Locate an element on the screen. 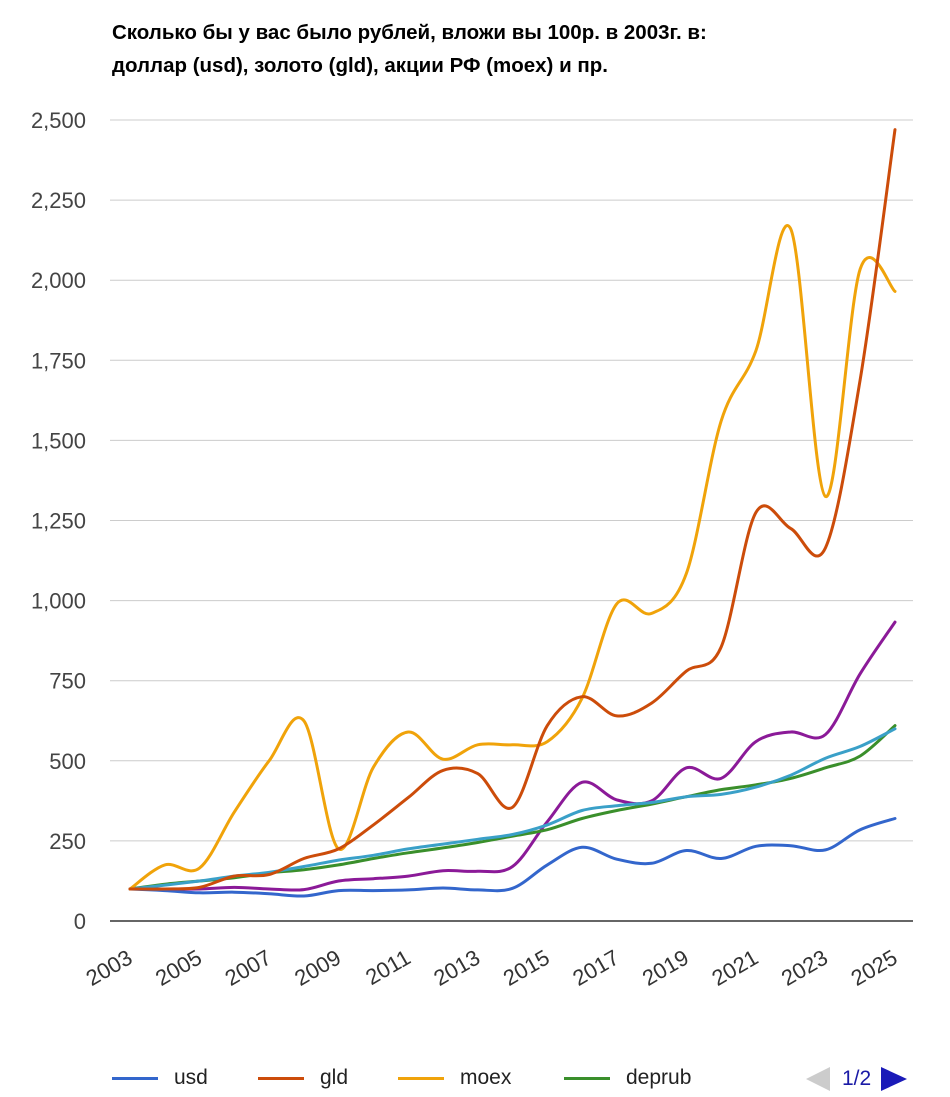 Image resolution: width=950 pixels, height=1097 pixels. y-tick-label: 0 is located at coordinates (80, 921).